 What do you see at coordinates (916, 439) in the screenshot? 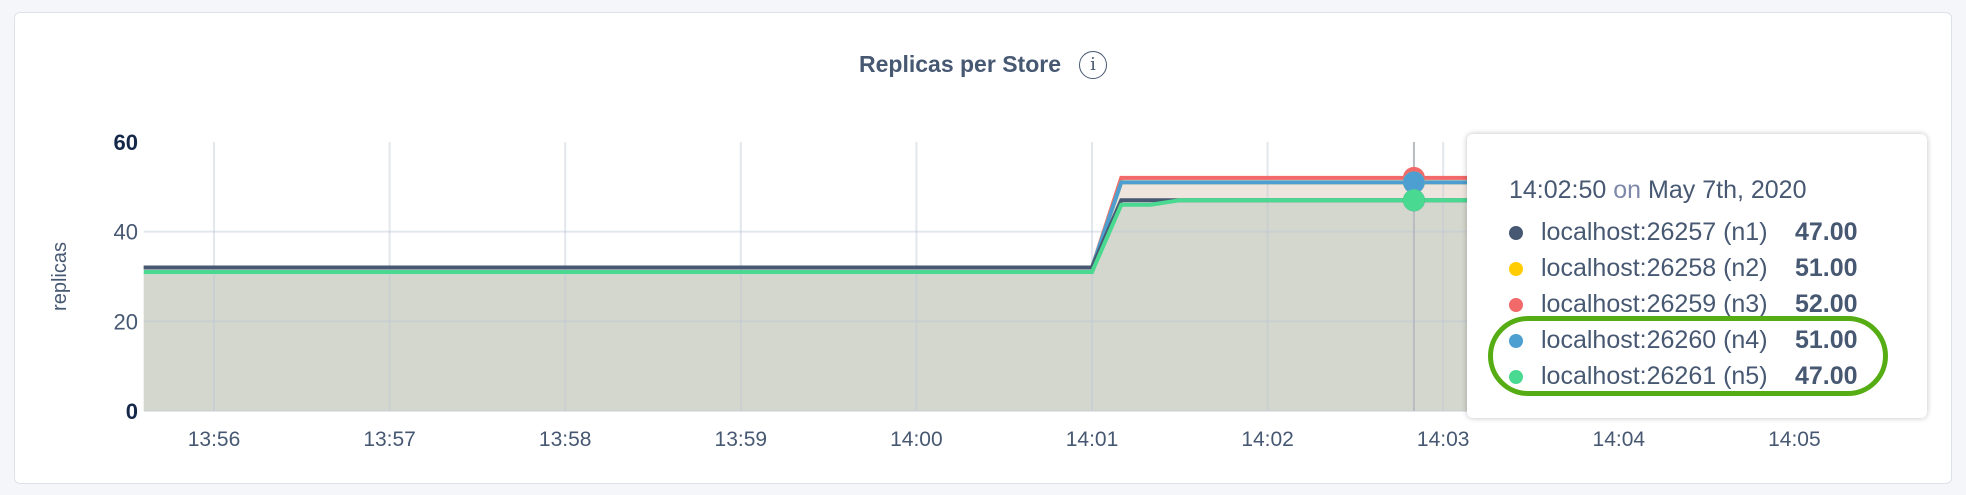
I see `x-tick-label: 14:00` at bounding box center [916, 439].